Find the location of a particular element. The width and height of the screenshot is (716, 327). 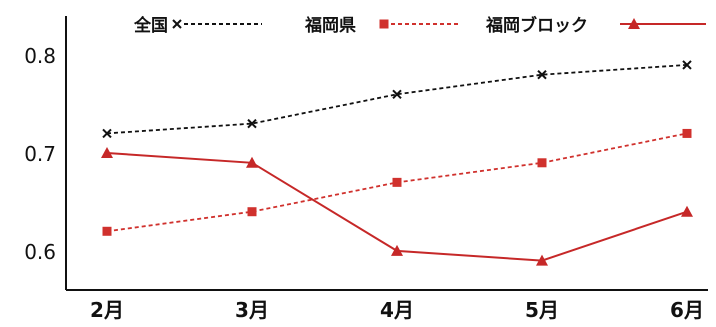

y-tick-label: 0.6 is located at coordinates (40, 252).